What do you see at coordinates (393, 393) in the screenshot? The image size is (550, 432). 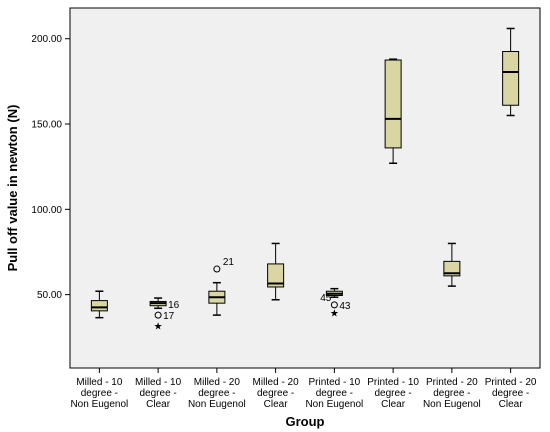 I see `category-label-6-line-2: degree -` at bounding box center [393, 393].